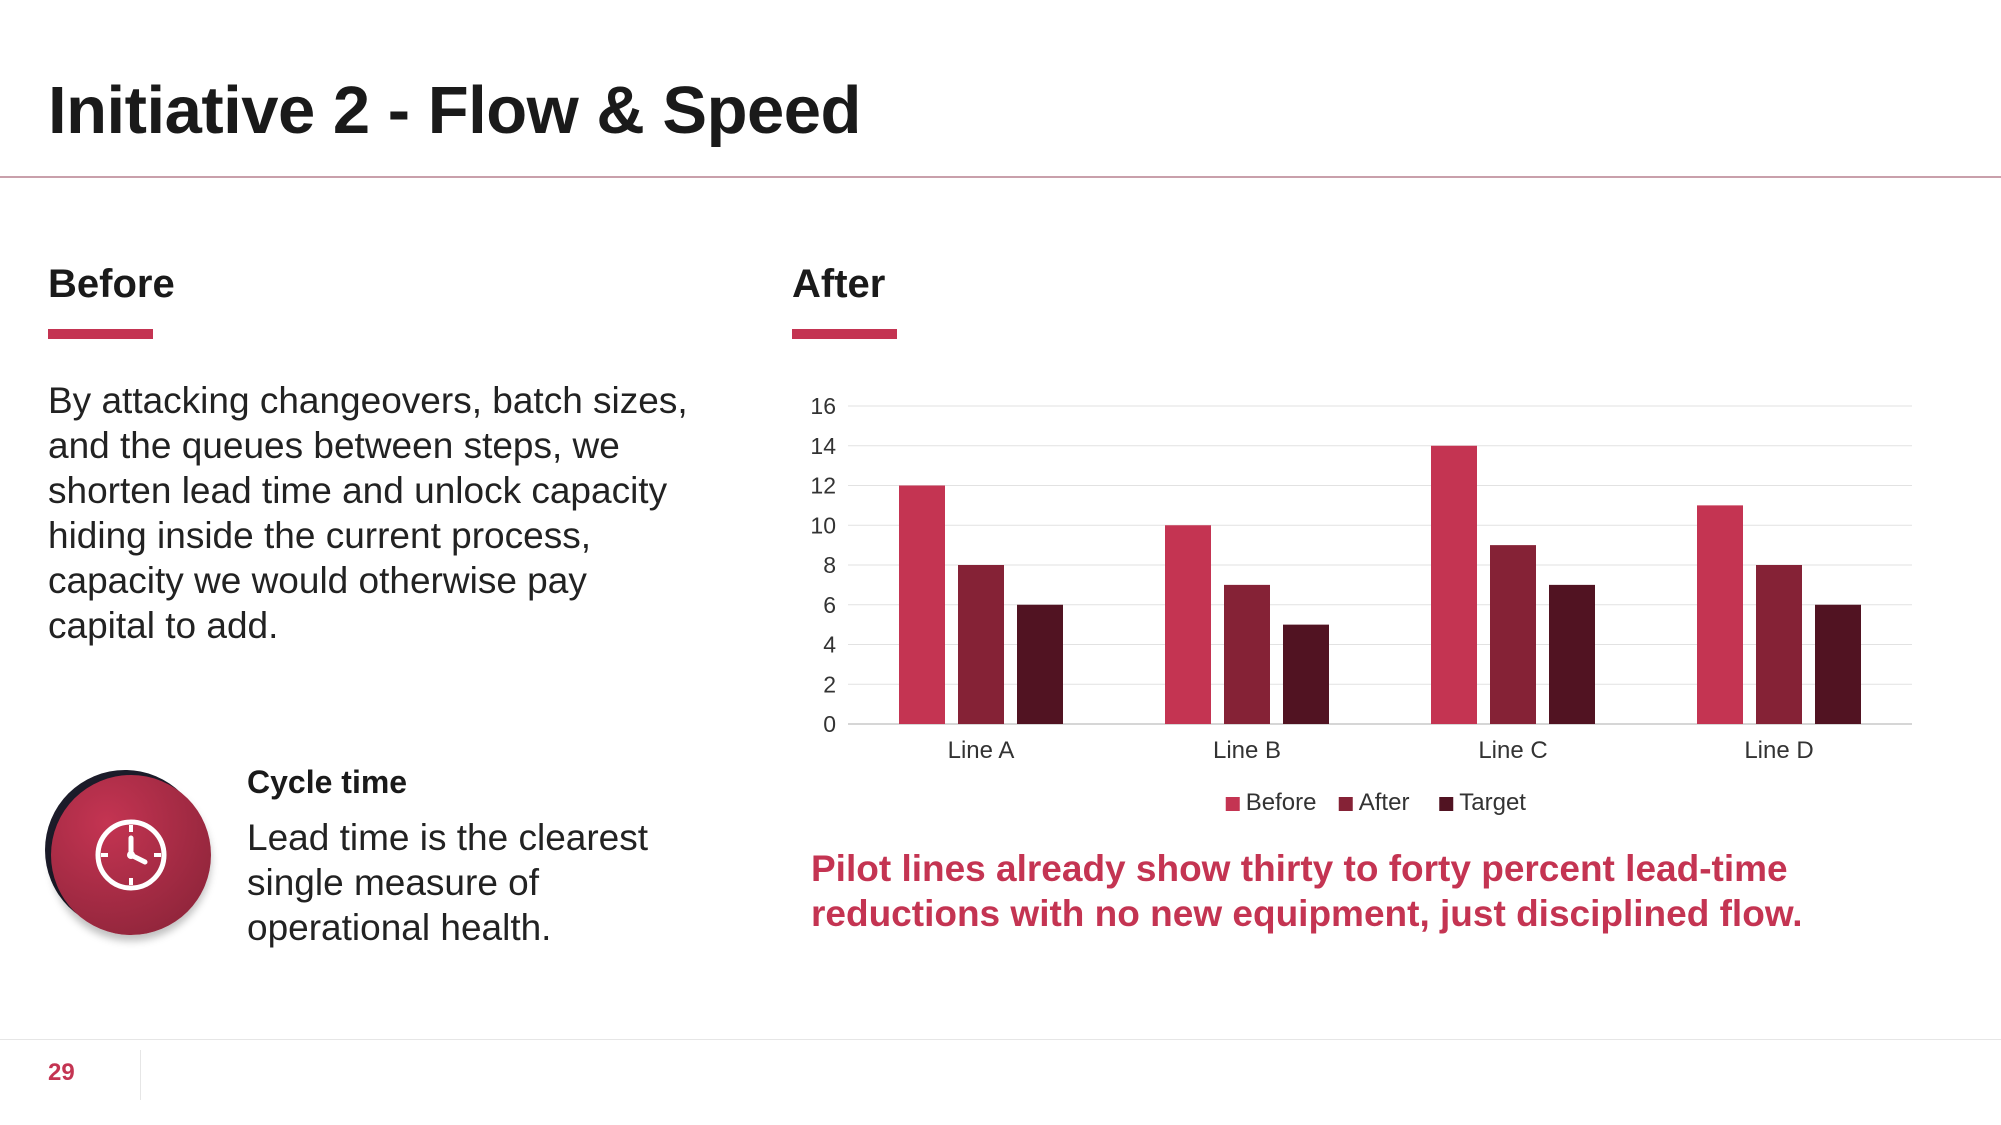  What do you see at coordinates (1306, 674) in the screenshot?
I see `bar-target-line-b` at bounding box center [1306, 674].